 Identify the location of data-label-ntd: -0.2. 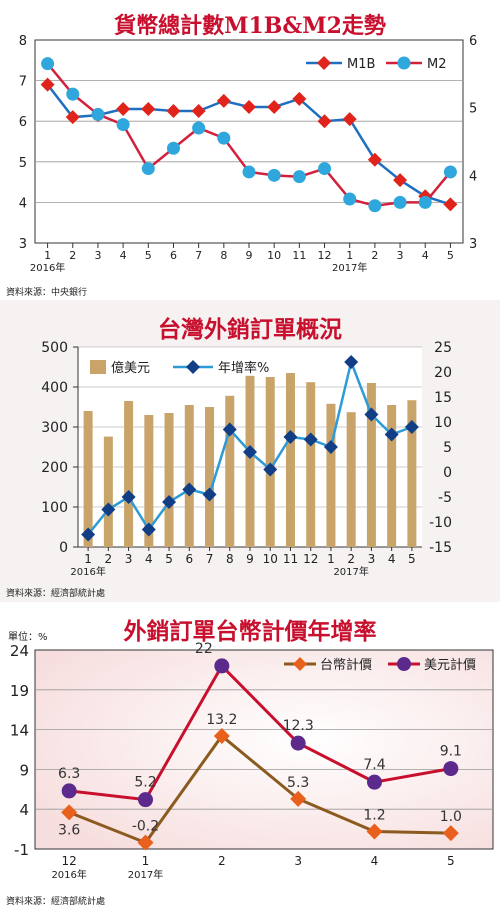
(145, 827).